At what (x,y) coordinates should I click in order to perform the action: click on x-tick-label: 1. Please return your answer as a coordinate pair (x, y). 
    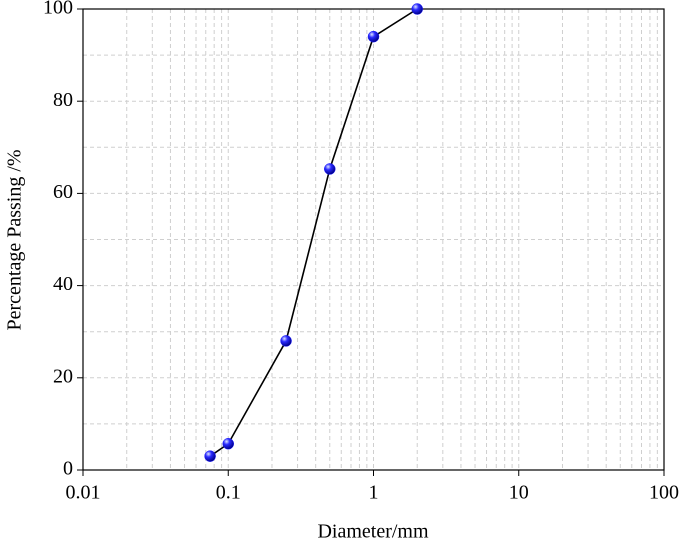
    Looking at the image, I should click on (374, 493).